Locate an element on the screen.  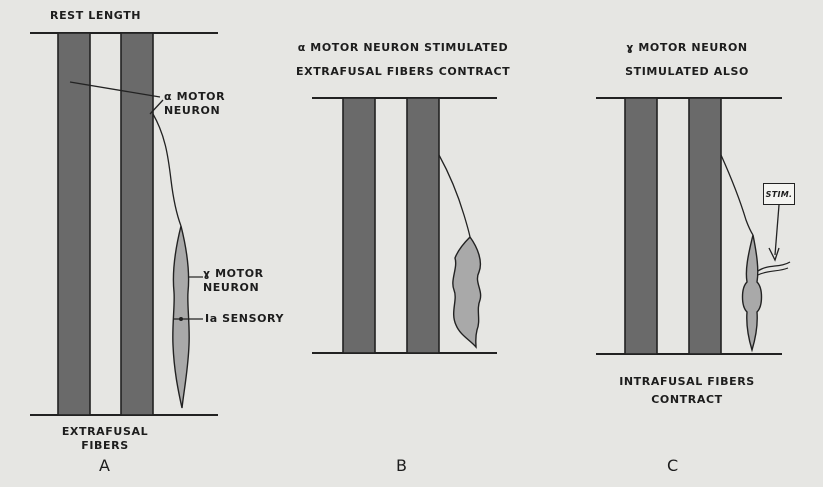
panel-a-extrafusal-fiber-right is located at coordinates (137, 224).